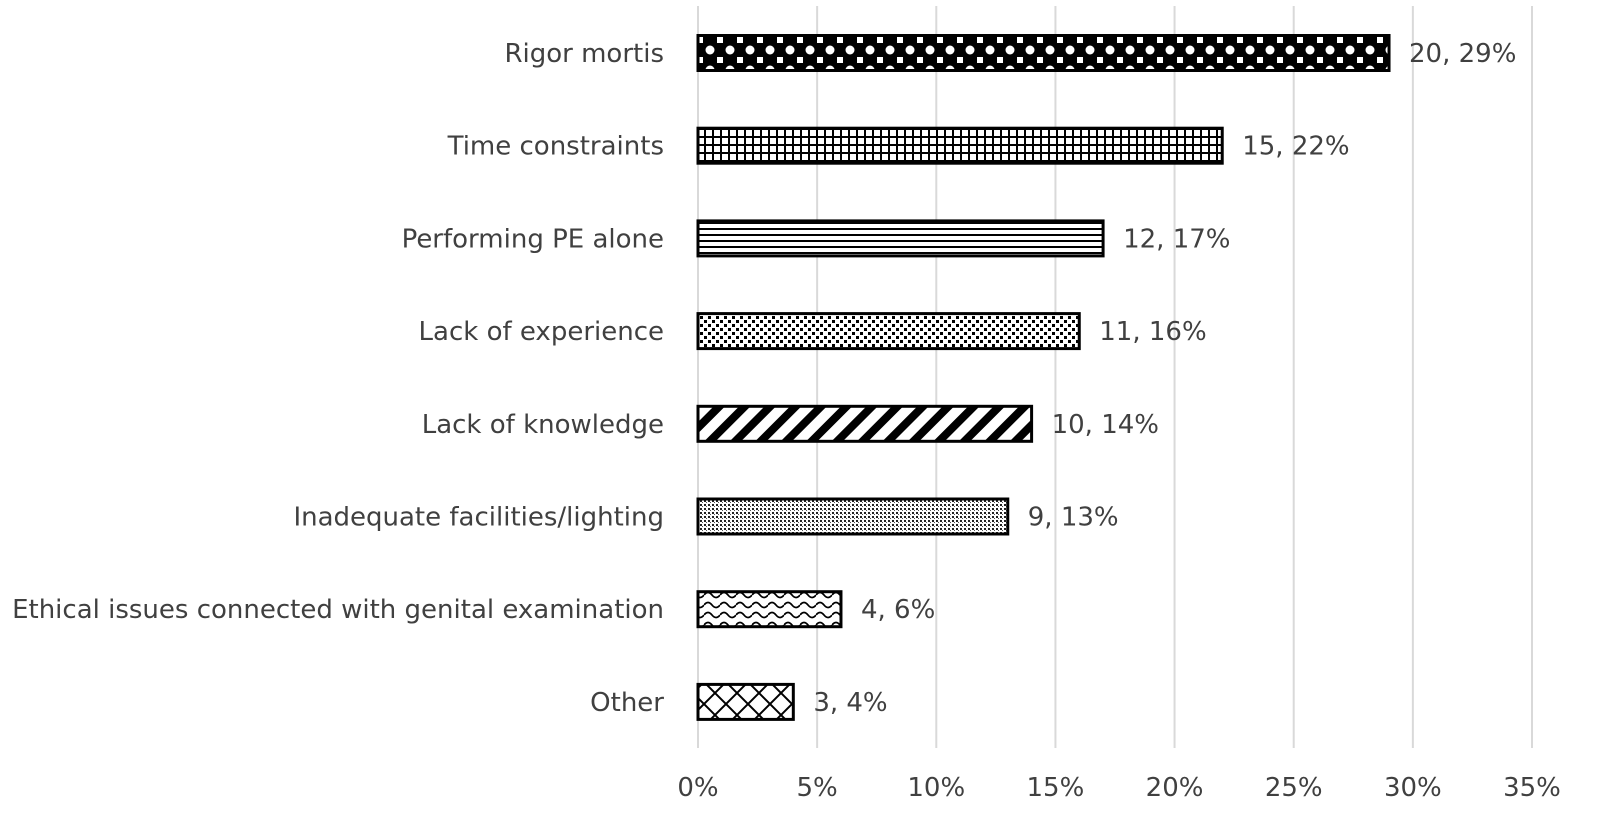 This screenshot has width=1606, height=820. What do you see at coordinates (1532, 788) in the screenshot?
I see `x-tick-label: 35%` at bounding box center [1532, 788].